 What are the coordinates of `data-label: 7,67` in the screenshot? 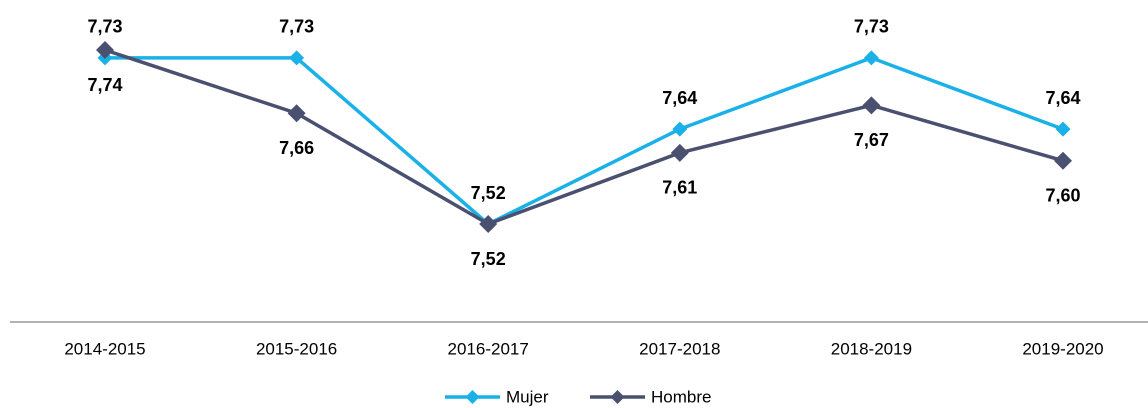 It's located at (871, 140).